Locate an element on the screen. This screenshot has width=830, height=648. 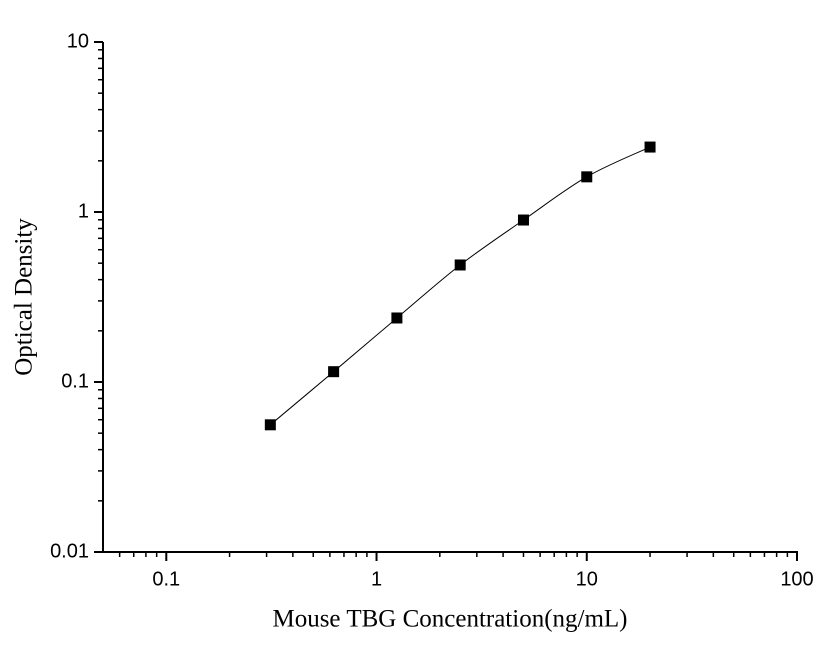
y-tick-label: 0.1 is located at coordinates (75, 381).